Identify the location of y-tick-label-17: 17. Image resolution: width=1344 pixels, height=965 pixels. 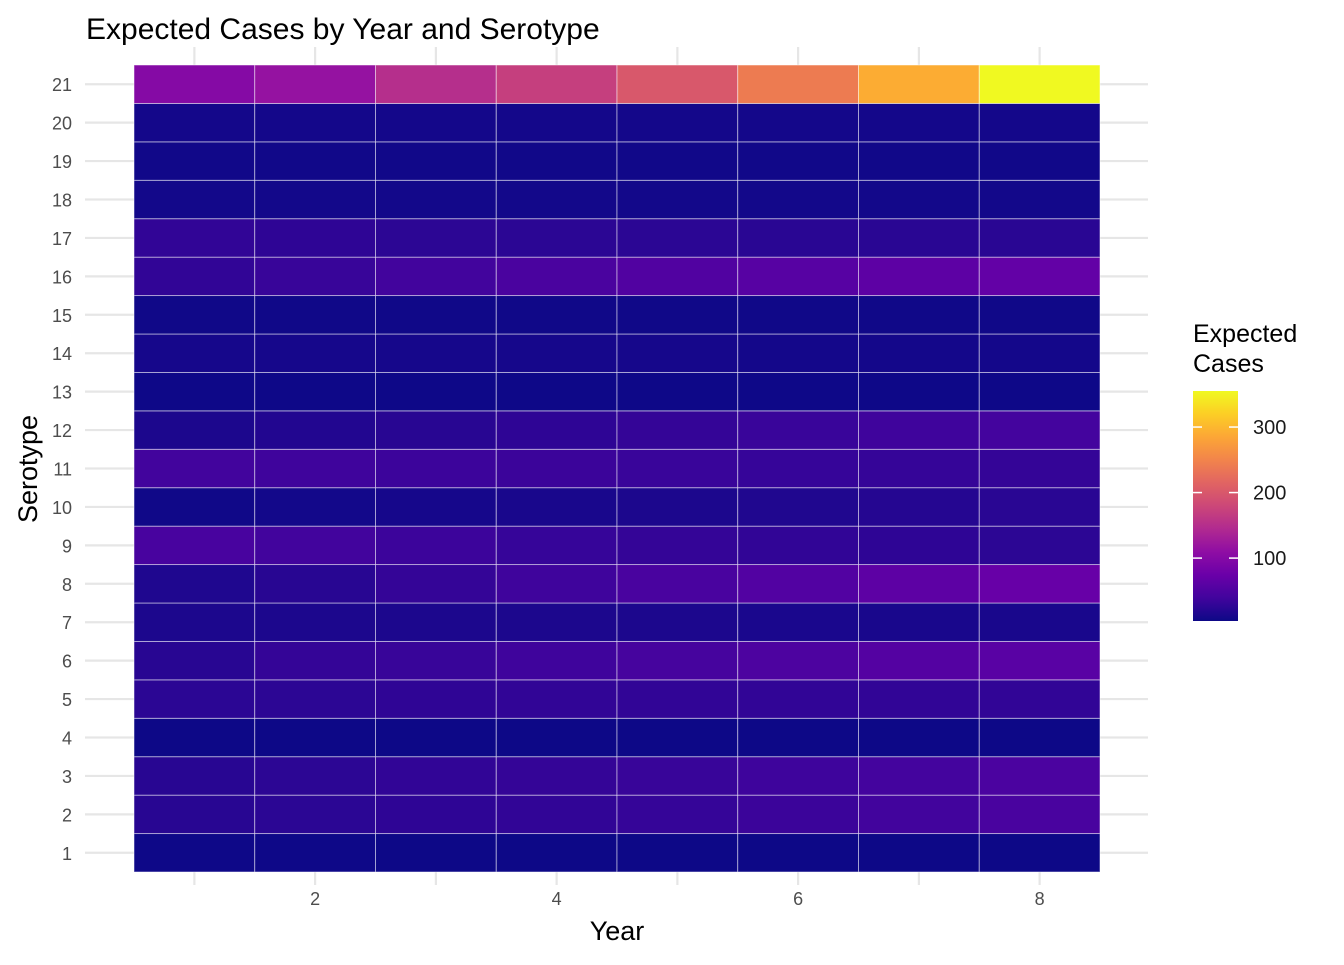
(62, 239).